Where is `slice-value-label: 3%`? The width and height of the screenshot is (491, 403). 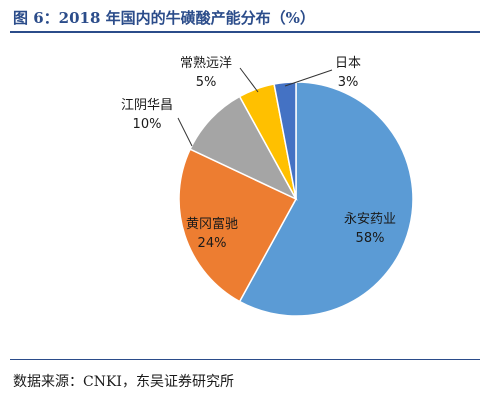 slice-value-label: 3% is located at coordinates (348, 82).